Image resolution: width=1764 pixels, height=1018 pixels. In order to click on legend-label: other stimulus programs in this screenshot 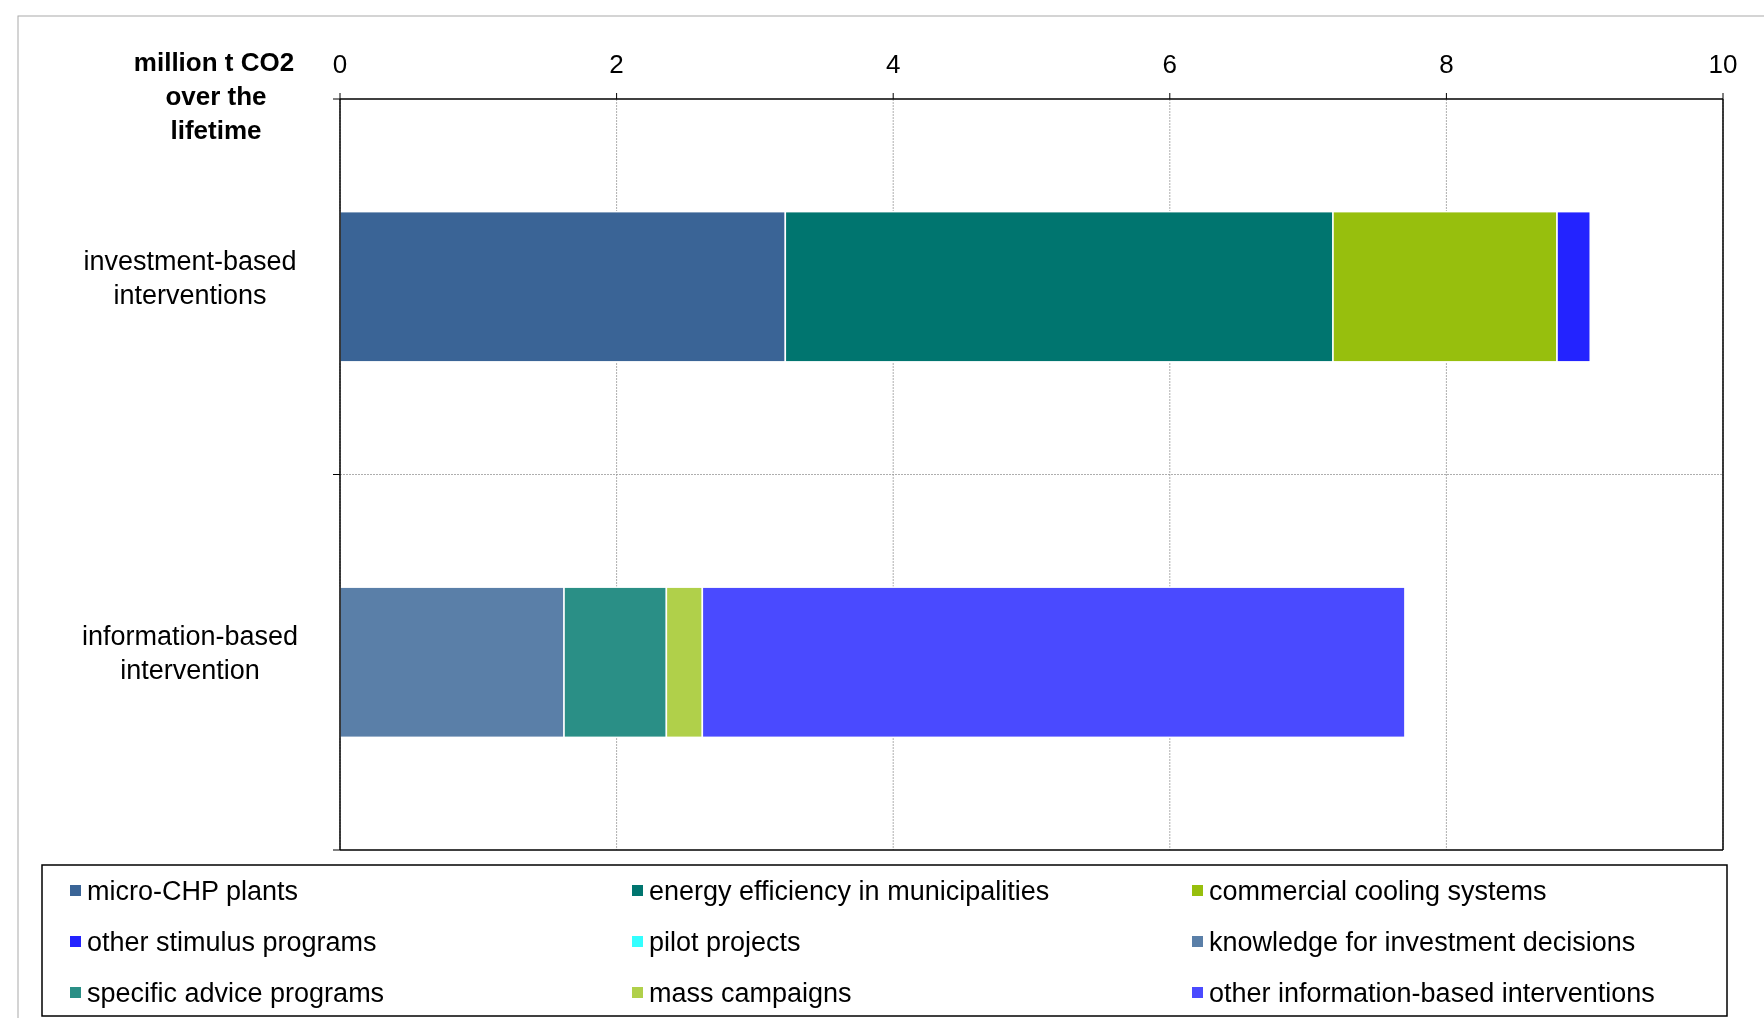, I will do `click(232, 942)`.